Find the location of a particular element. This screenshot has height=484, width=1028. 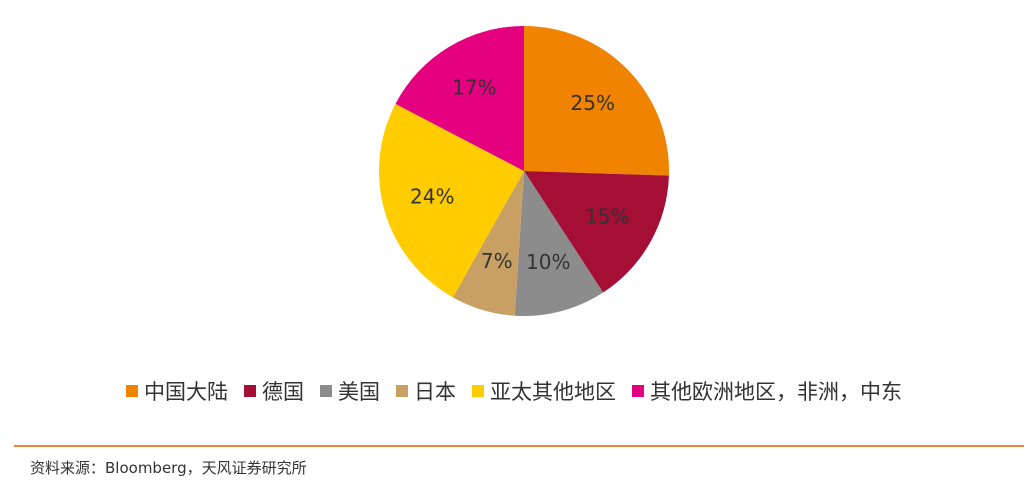

legend-label: 亚太其他地区 is located at coordinates (553, 392).